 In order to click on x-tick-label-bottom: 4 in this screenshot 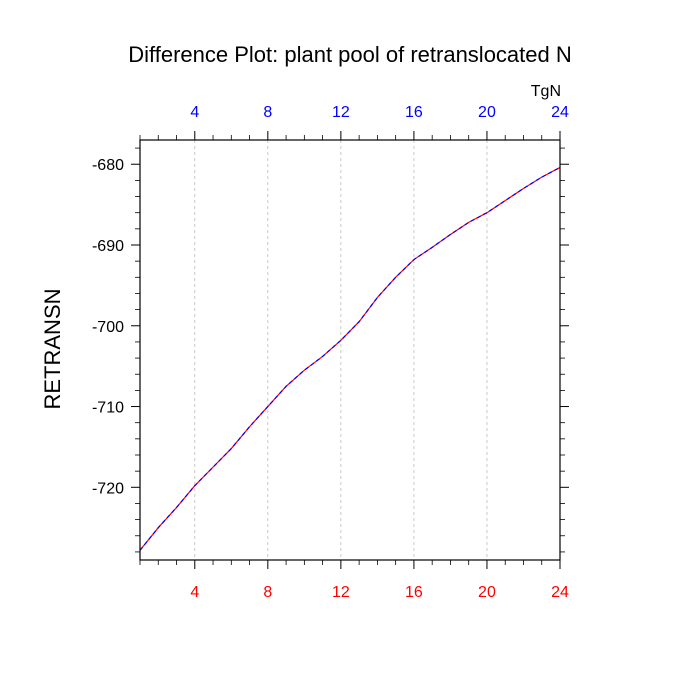, I will do `click(194, 592)`.